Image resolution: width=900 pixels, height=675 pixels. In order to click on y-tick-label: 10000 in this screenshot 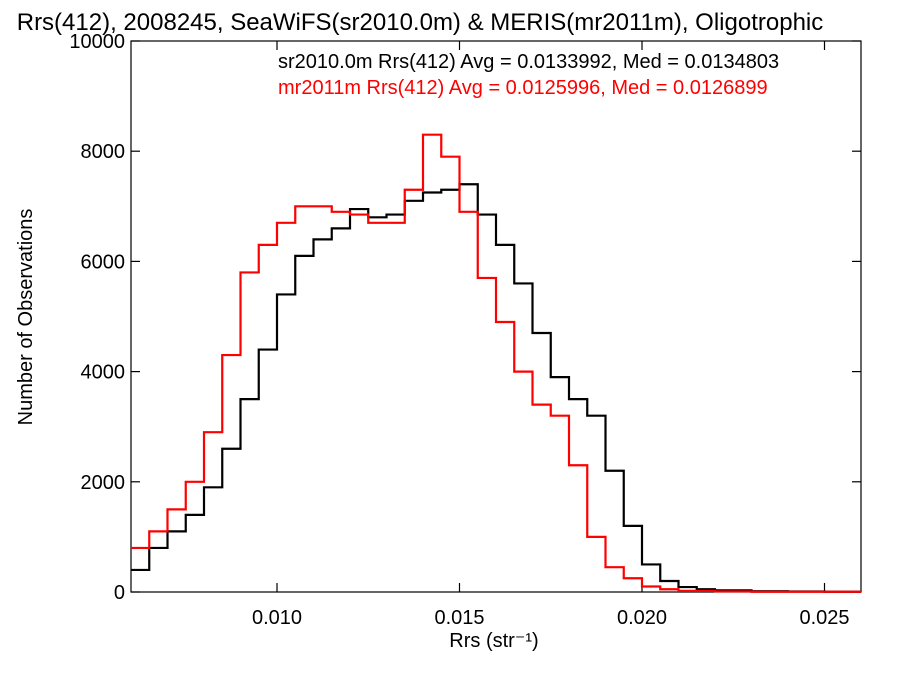, I will do `click(97, 42)`.